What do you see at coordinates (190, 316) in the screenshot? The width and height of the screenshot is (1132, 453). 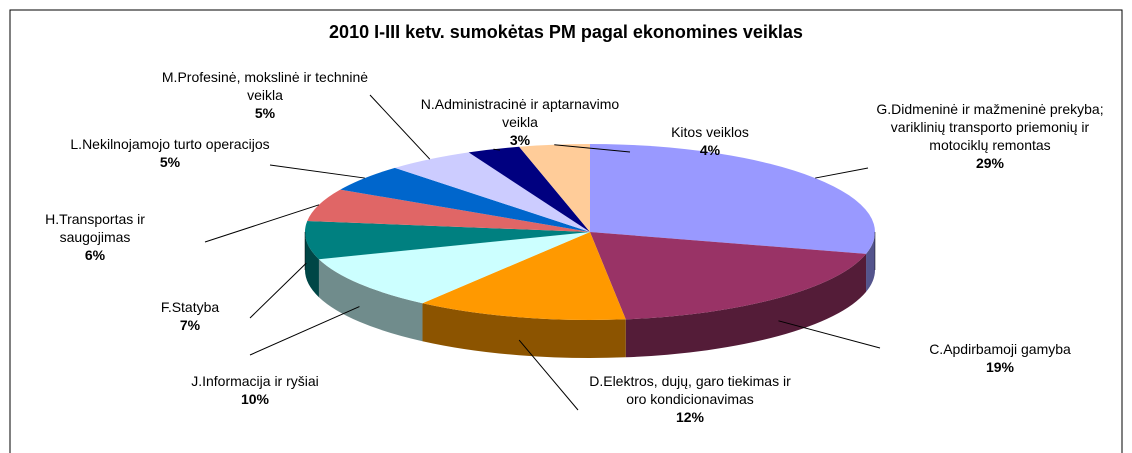 I see `slice-label: F.Statyba 7%` at bounding box center [190, 316].